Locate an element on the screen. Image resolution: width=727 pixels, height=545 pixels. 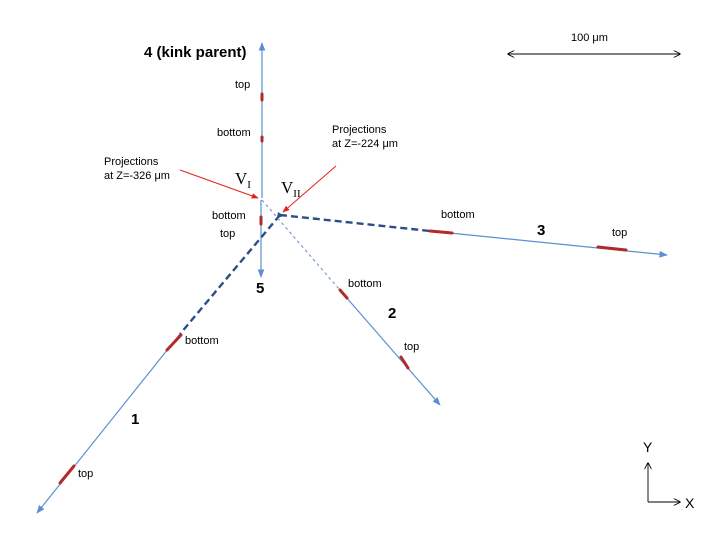
track-1-top-label: top is located at coordinates (85, 474).